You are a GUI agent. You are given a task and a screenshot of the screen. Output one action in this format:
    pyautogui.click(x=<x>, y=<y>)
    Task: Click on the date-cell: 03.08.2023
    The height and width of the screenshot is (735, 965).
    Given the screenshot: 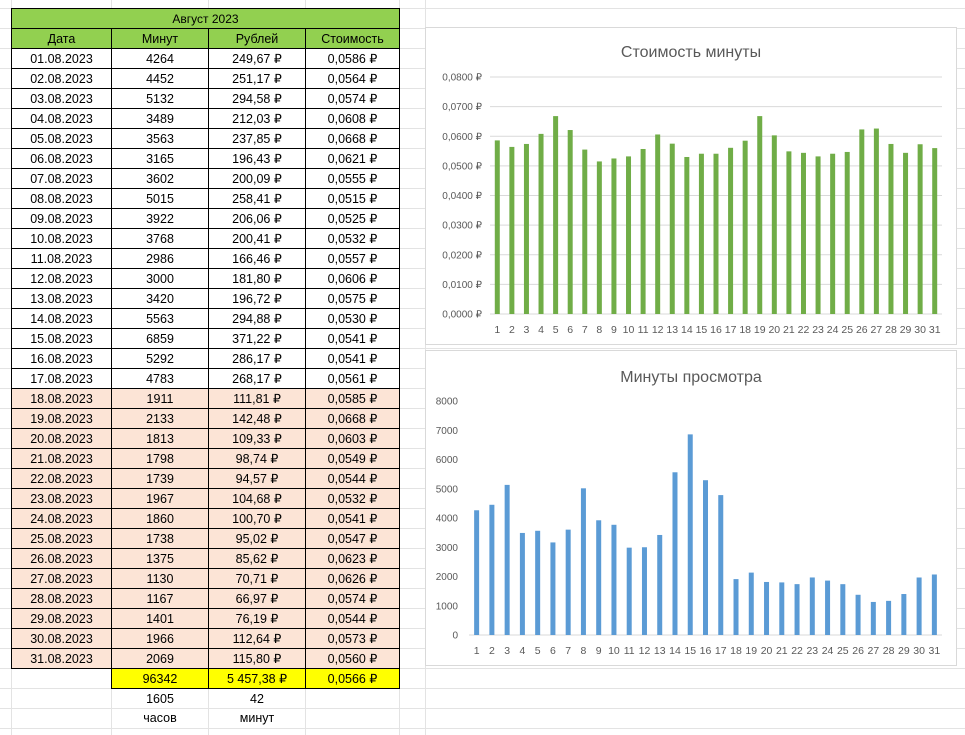 What is the action you would take?
    pyautogui.click(x=61, y=98)
    